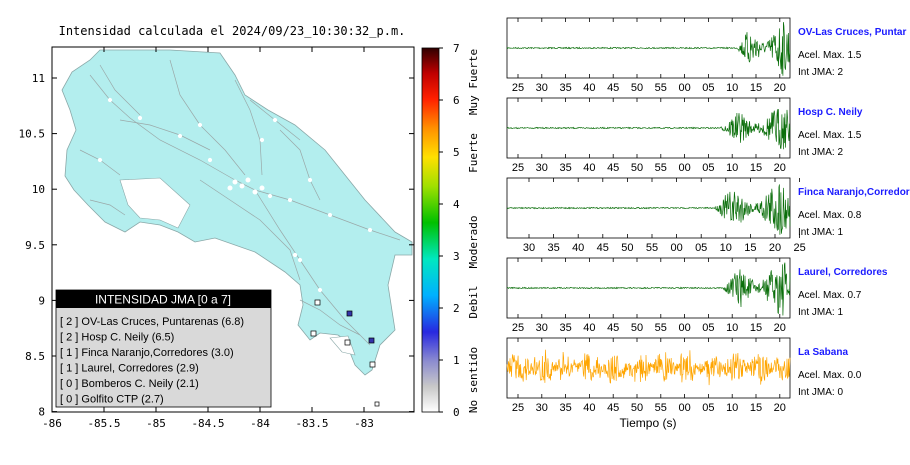 The width and height of the screenshot is (910, 465). I want to click on seismogram-station-name: La Sabana, so click(823, 352).